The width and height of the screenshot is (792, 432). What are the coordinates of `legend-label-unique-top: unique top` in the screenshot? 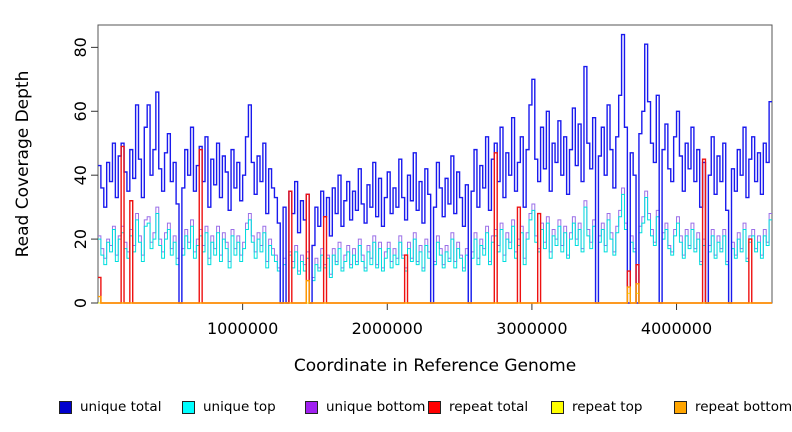 It's located at (239, 407).